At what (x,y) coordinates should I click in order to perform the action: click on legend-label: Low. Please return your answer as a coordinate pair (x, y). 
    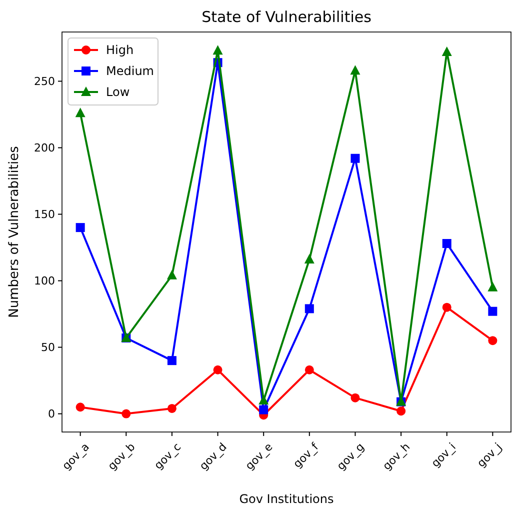
    Looking at the image, I should click on (118, 92).